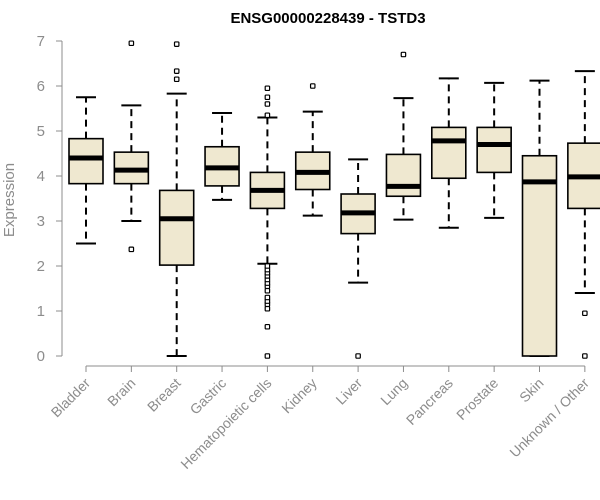 The height and width of the screenshot is (500, 600). I want to click on box-bladder, so click(86, 170).